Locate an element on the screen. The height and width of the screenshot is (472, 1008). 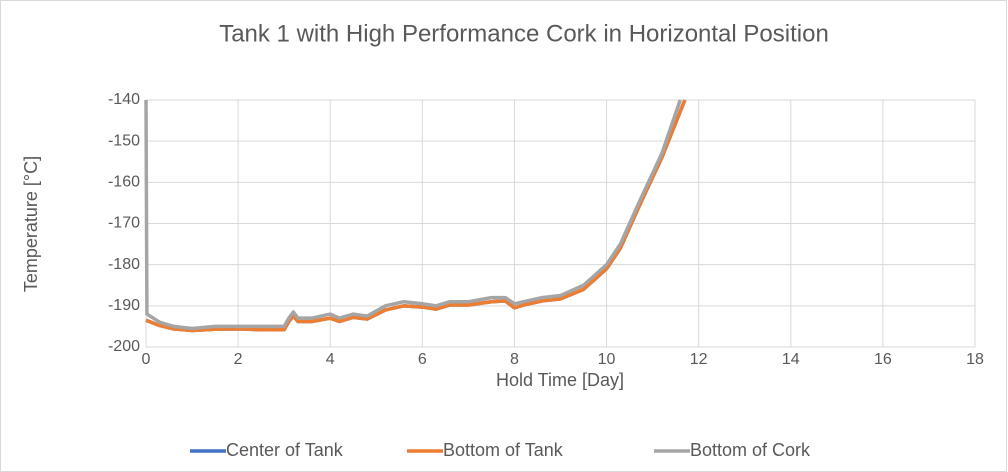
y-tick-label: -170 is located at coordinates (124, 223).